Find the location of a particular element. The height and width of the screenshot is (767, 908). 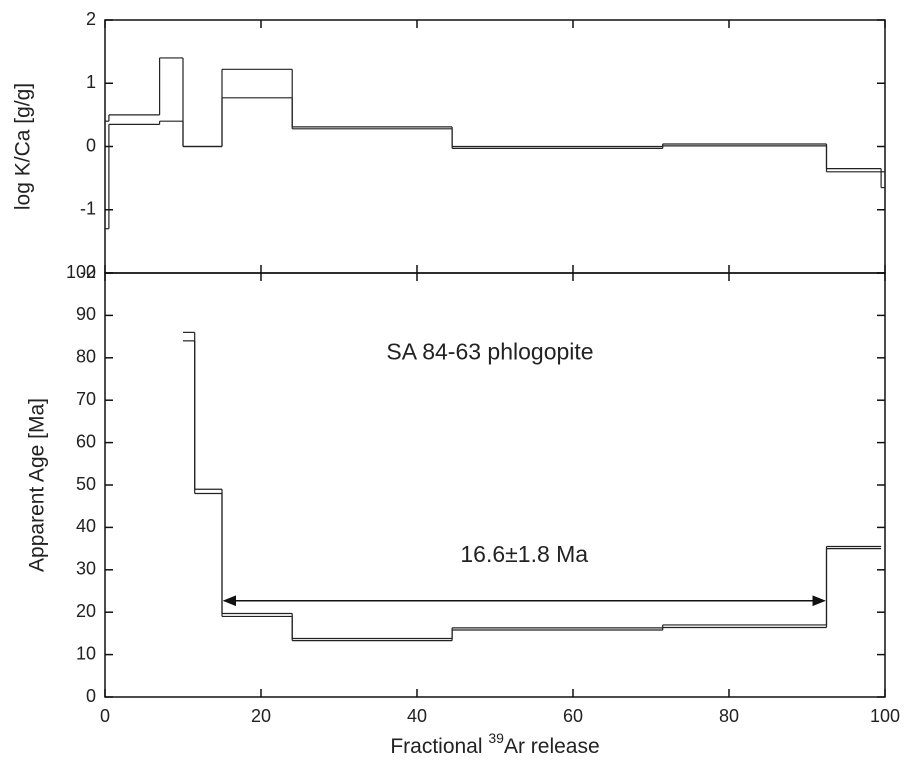

y-tick-label: -1 is located at coordinates (88, 209).